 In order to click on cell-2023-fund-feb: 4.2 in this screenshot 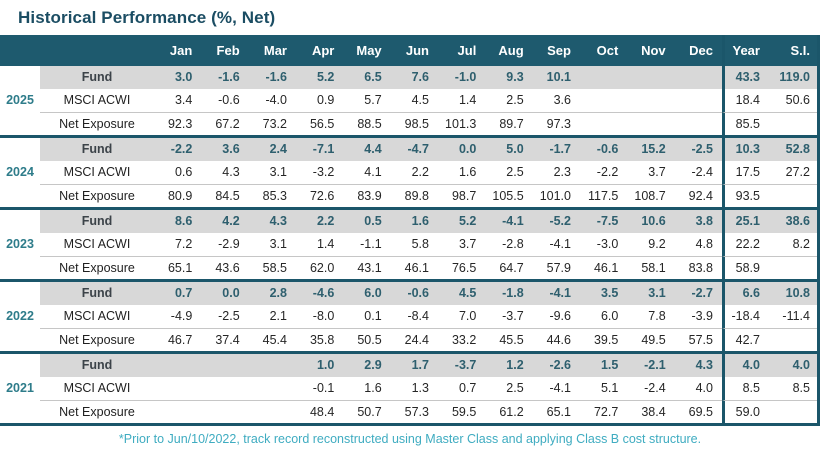, I will do `click(225, 221)`.